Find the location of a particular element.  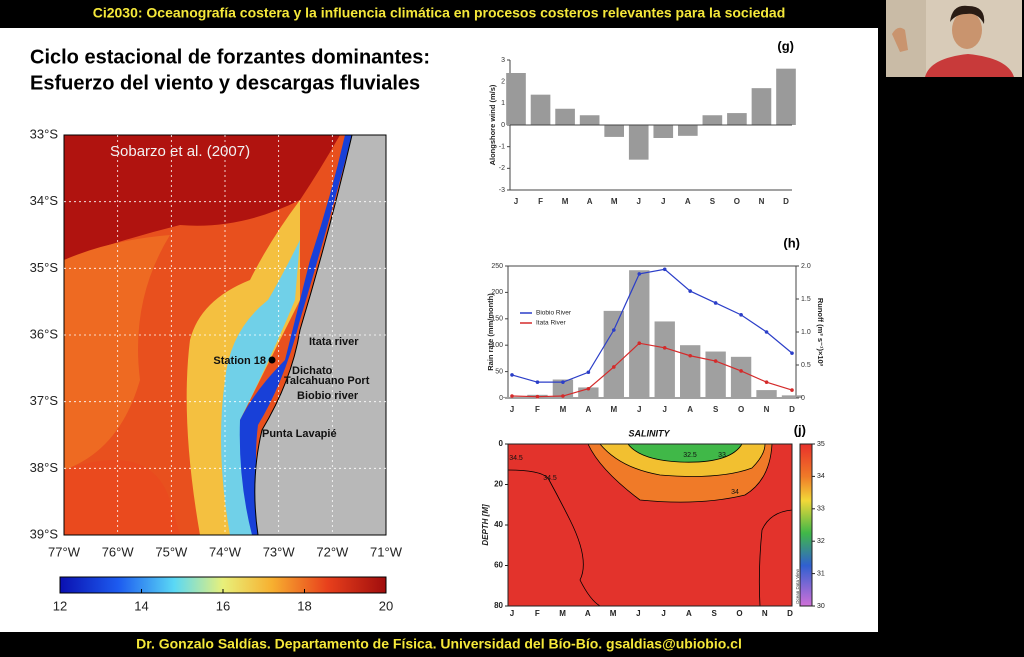

contour-label: 34.5 is located at coordinates (550, 478).